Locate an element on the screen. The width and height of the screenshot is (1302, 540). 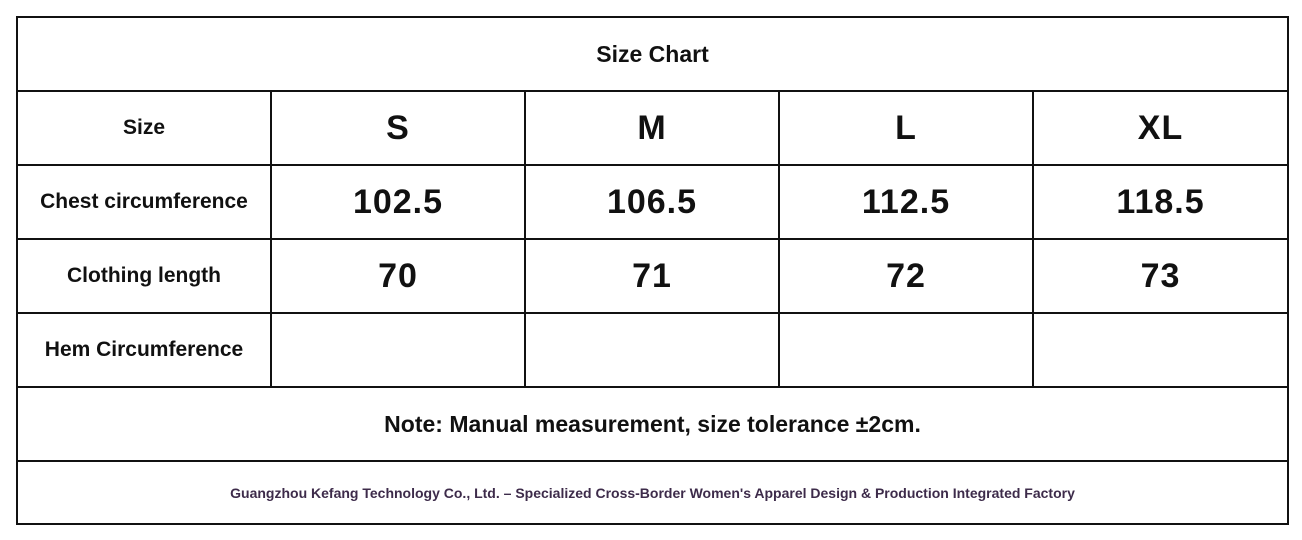
cell: 71 is located at coordinates (652, 276).